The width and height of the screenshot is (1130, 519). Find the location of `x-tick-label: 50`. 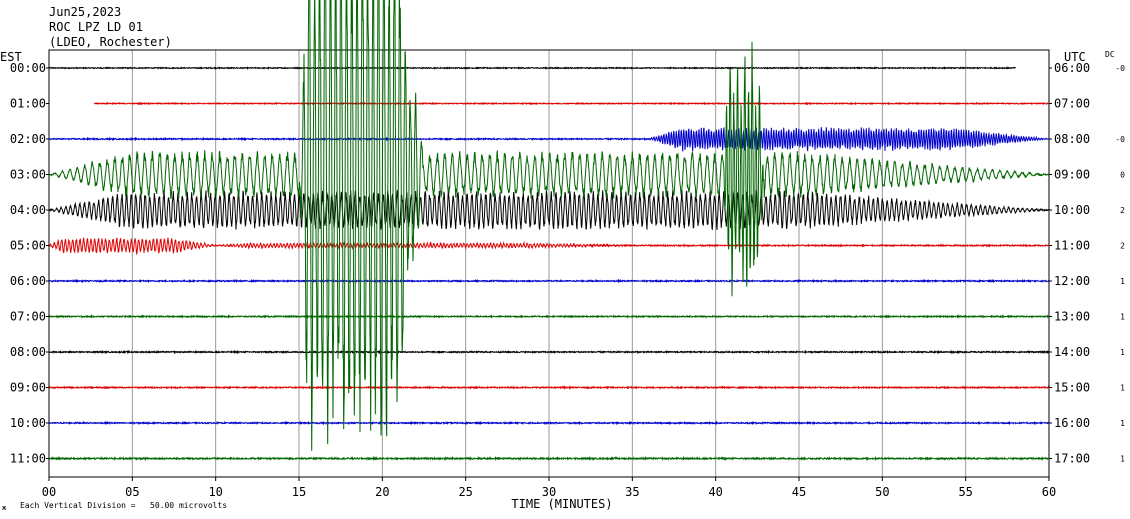

x-tick-label: 50 is located at coordinates (882, 492).